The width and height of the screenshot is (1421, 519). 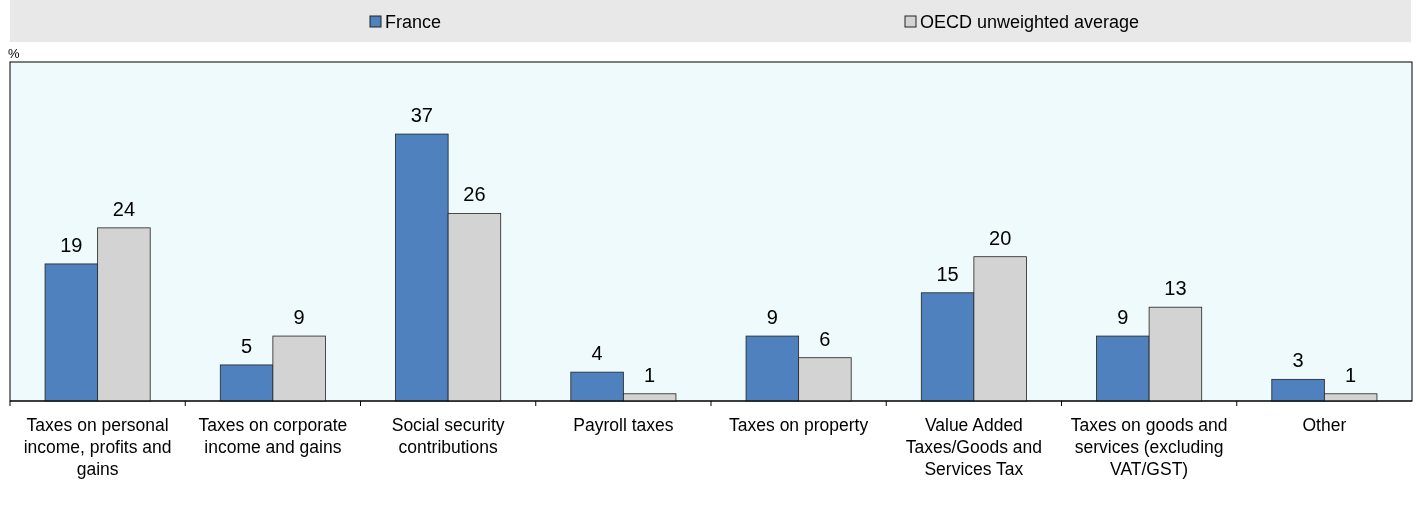 I want to click on x-tick-label: Taxes on property, so click(x=799, y=425).